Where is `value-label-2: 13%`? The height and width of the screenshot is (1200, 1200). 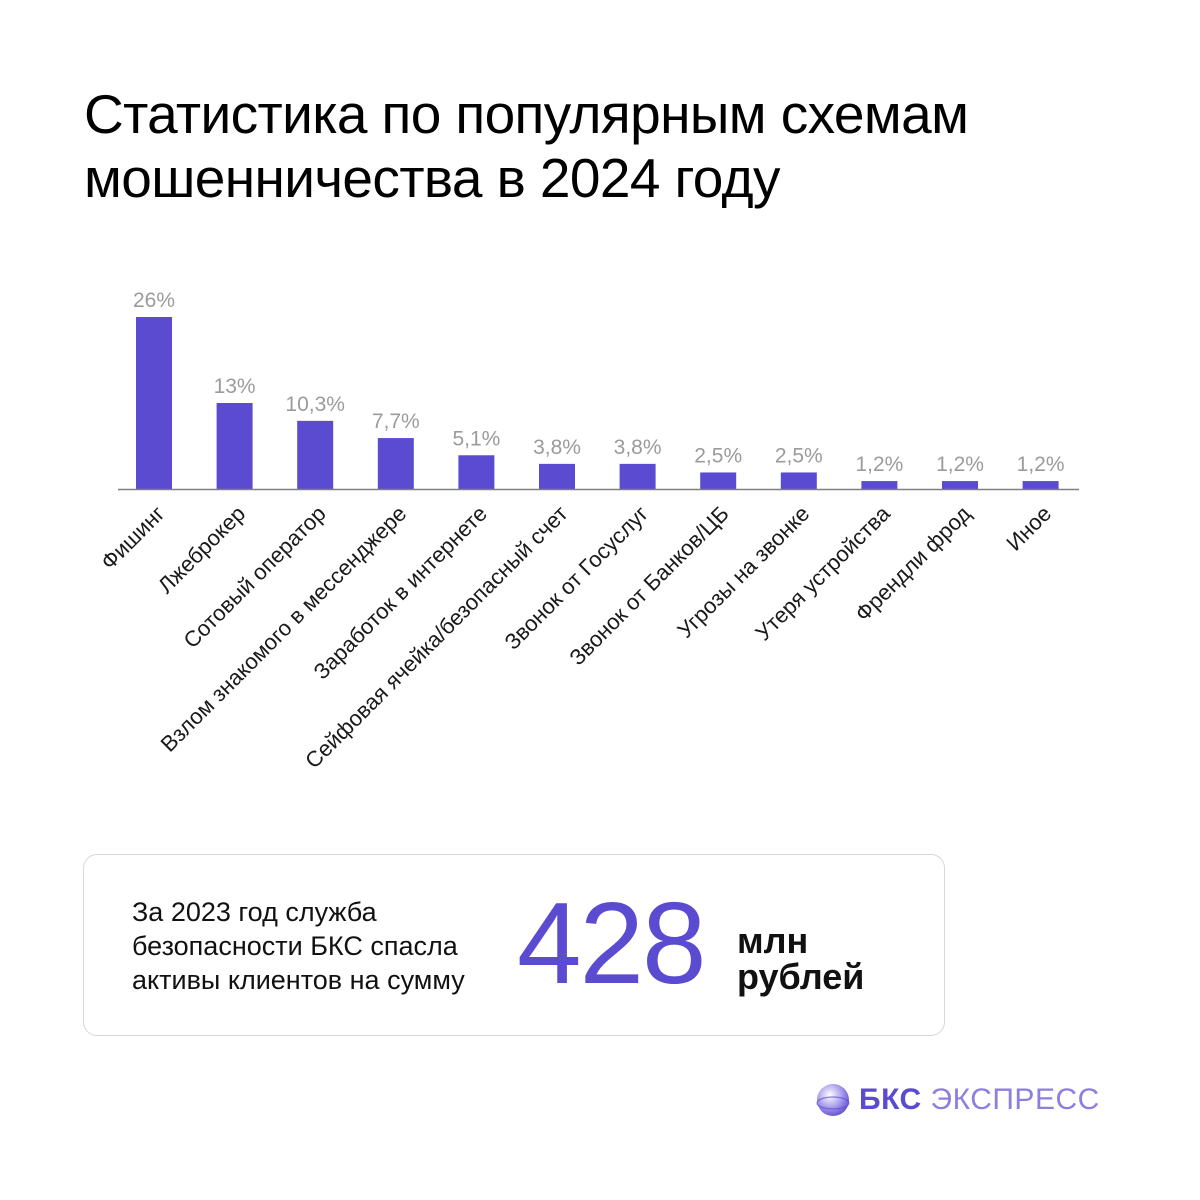 value-label-2: 13% is located at coordinates (235, 386).